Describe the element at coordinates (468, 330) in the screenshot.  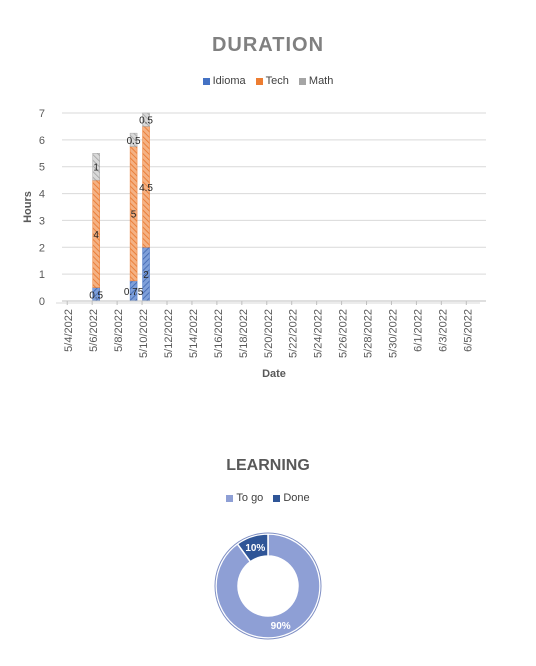
I see `x-tick-label-6/5/2022: 6/5/2022` at that location.